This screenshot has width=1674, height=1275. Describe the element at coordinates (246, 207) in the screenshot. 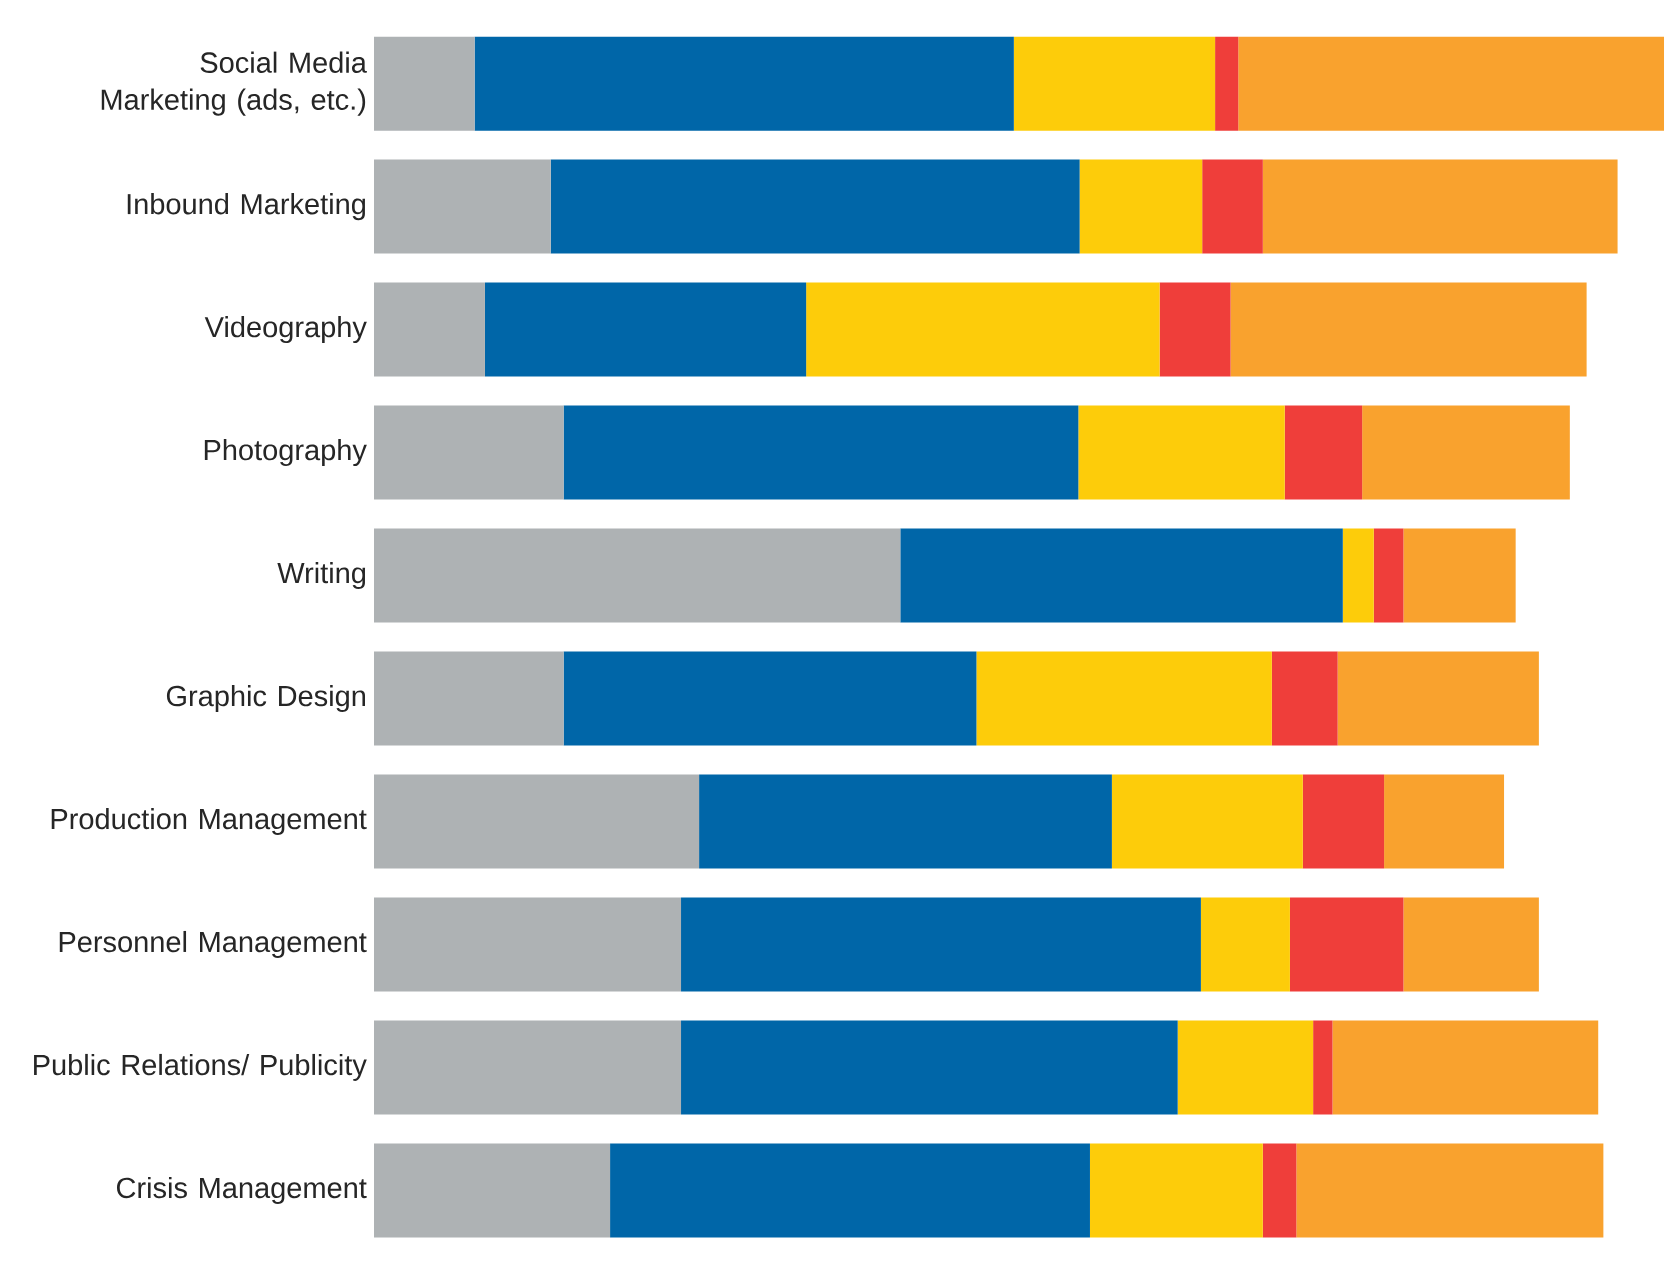

I see `y-tick-label: Inbound Marketing` at that location.